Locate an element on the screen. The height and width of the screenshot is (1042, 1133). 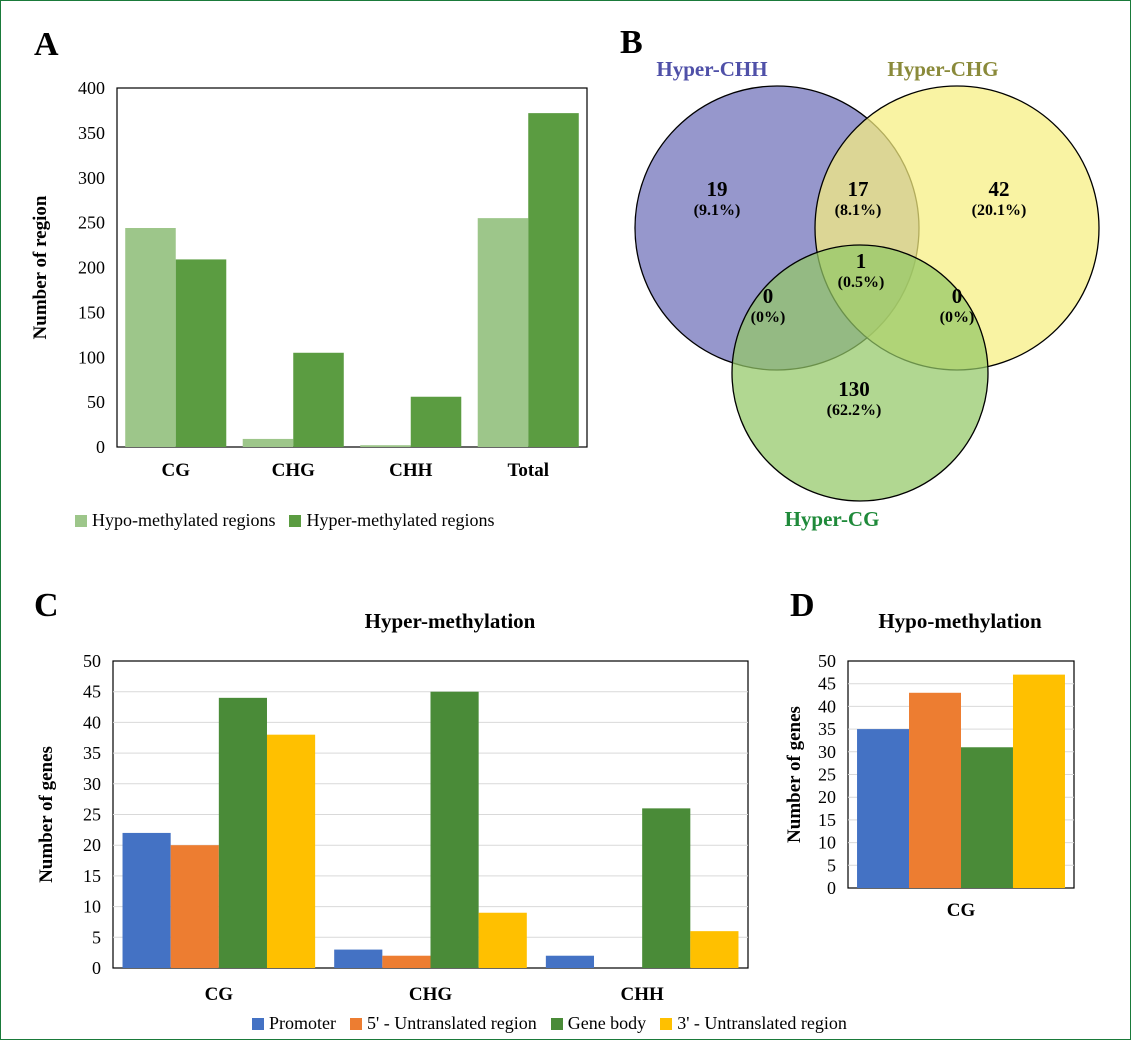
legend-item: 3' - Untranslated region is located at coordinates (753, 1023).